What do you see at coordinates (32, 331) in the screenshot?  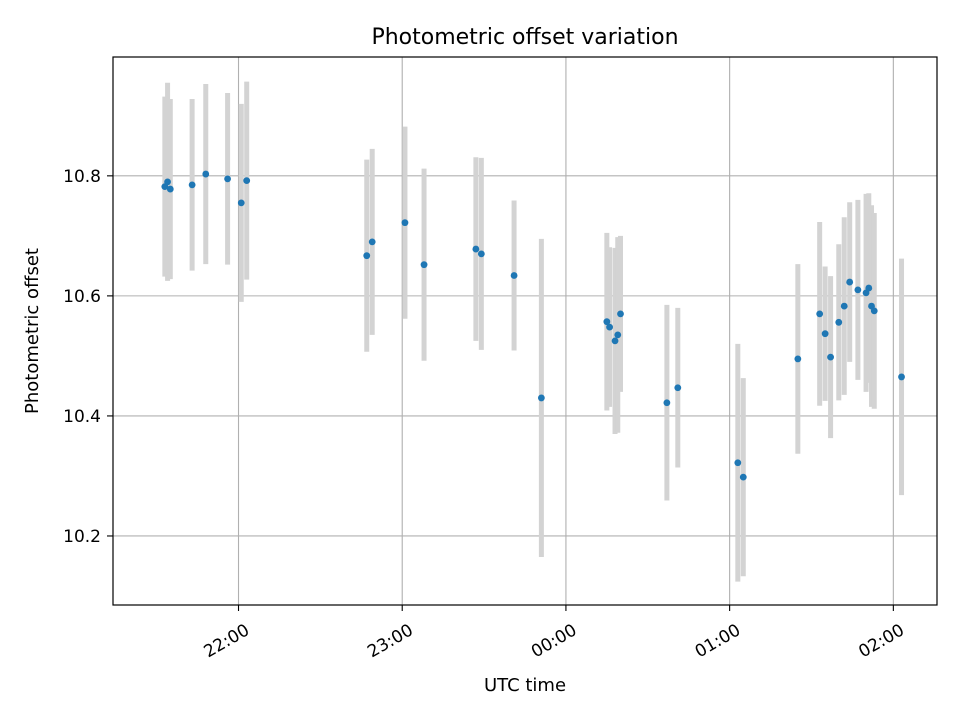 I see `y-axis-label: Photometric offset` at bounding box center [32, 331].